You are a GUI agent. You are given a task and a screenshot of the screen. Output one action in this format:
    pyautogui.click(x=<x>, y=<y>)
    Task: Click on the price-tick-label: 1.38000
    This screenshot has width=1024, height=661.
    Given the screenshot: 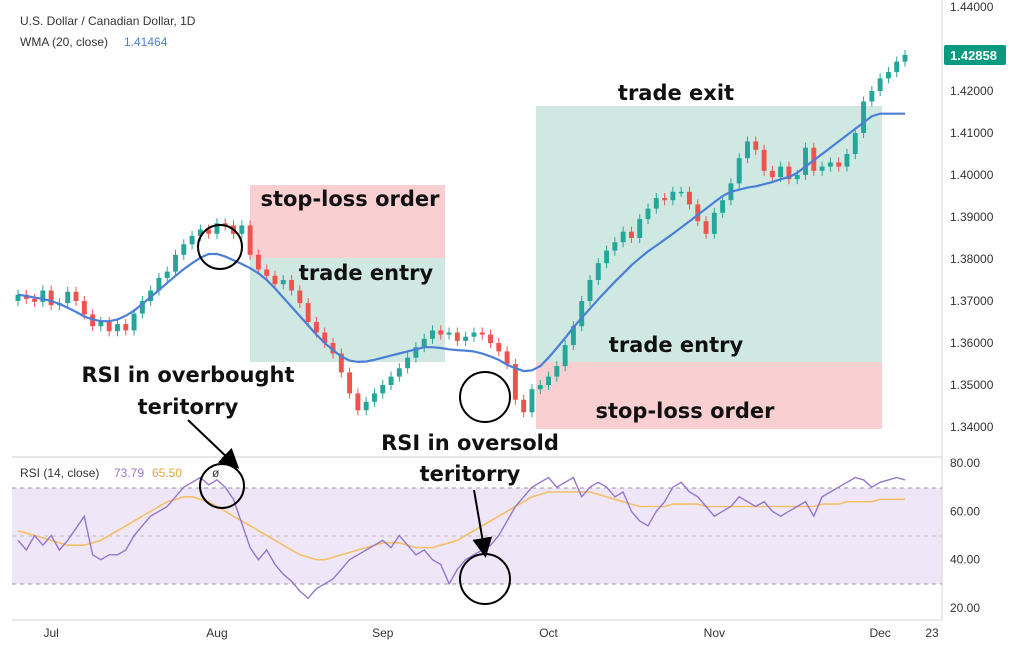 What is the action you would take?
    pyautogui.click(x=972, y=259)
    